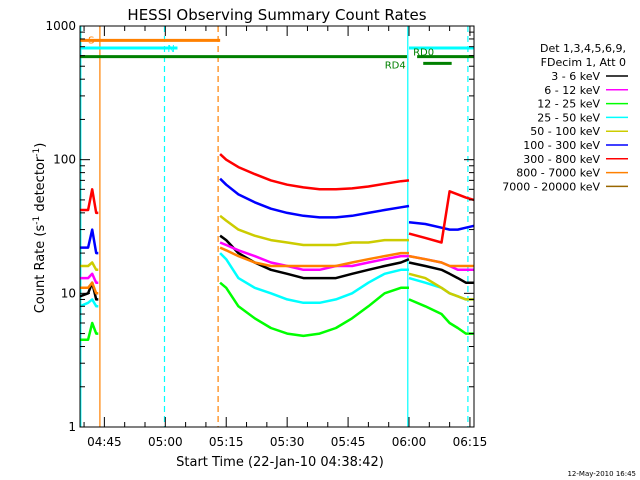  What do you see at coordinates (409, 442) in the screenshot?
I see `x-tick-label-5: 06:00` at bounding box center [409, 442].